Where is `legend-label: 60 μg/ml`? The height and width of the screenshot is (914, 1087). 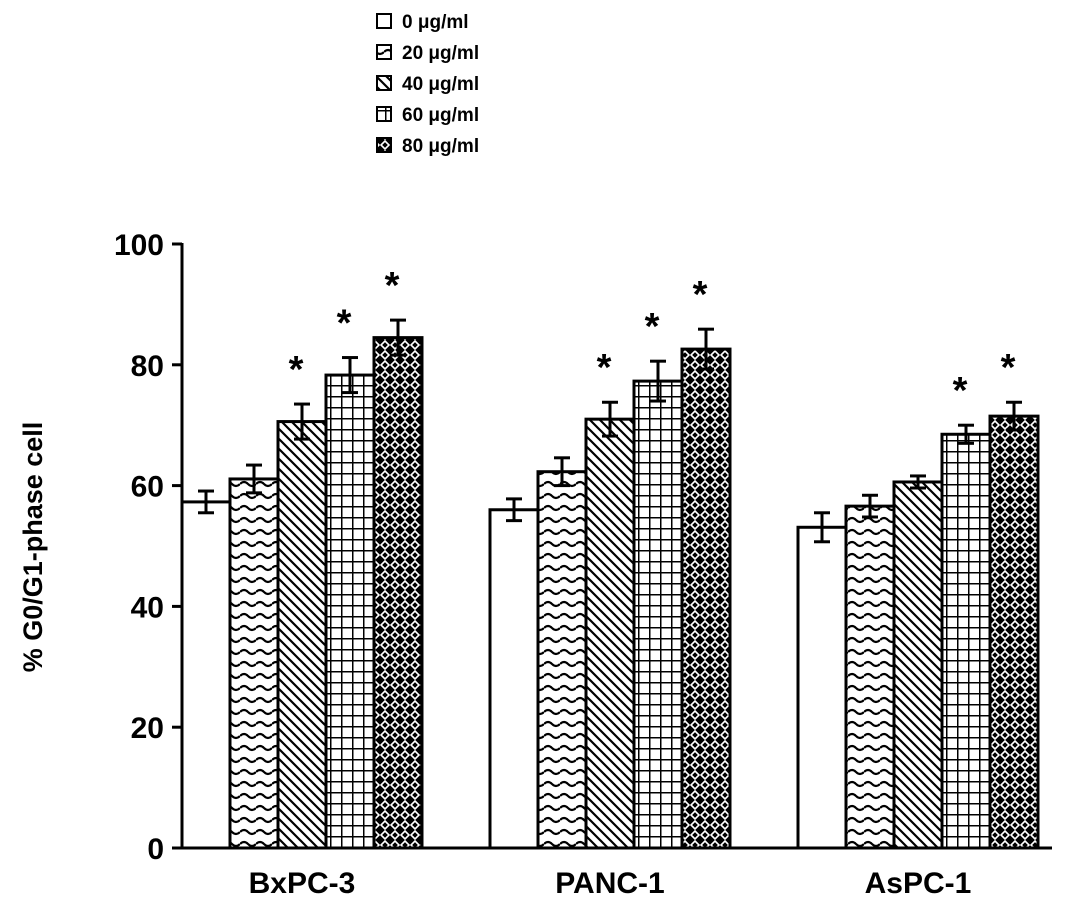
legend-label: 60 μg/ml is located at coordinates (440, 115).